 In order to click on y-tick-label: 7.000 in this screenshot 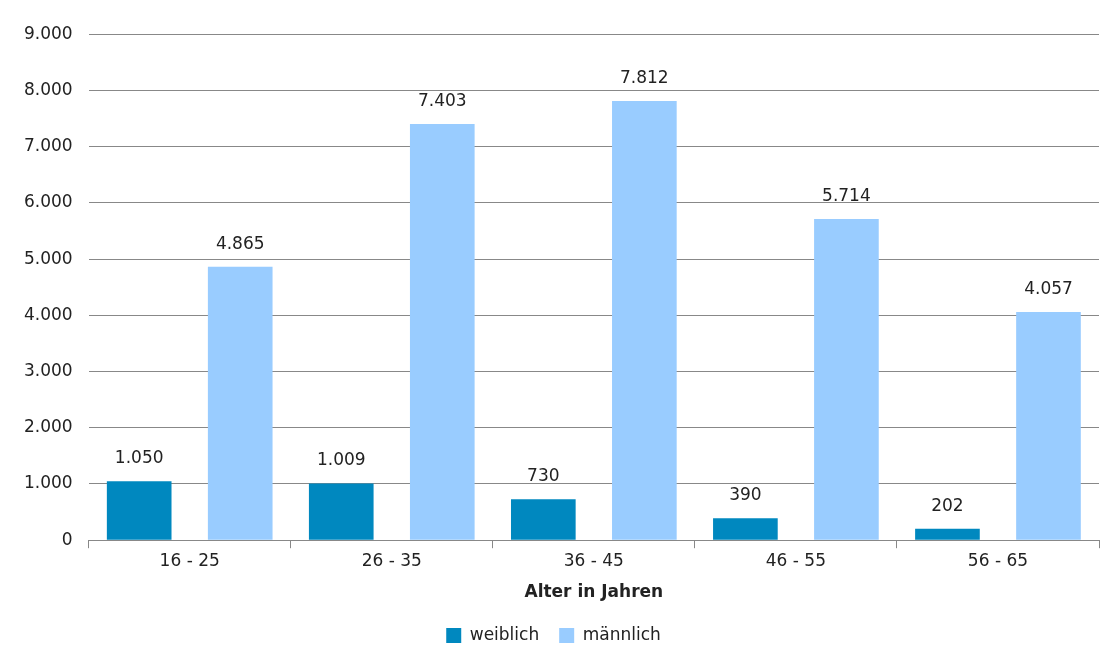, I will do `click(48, 145)`.